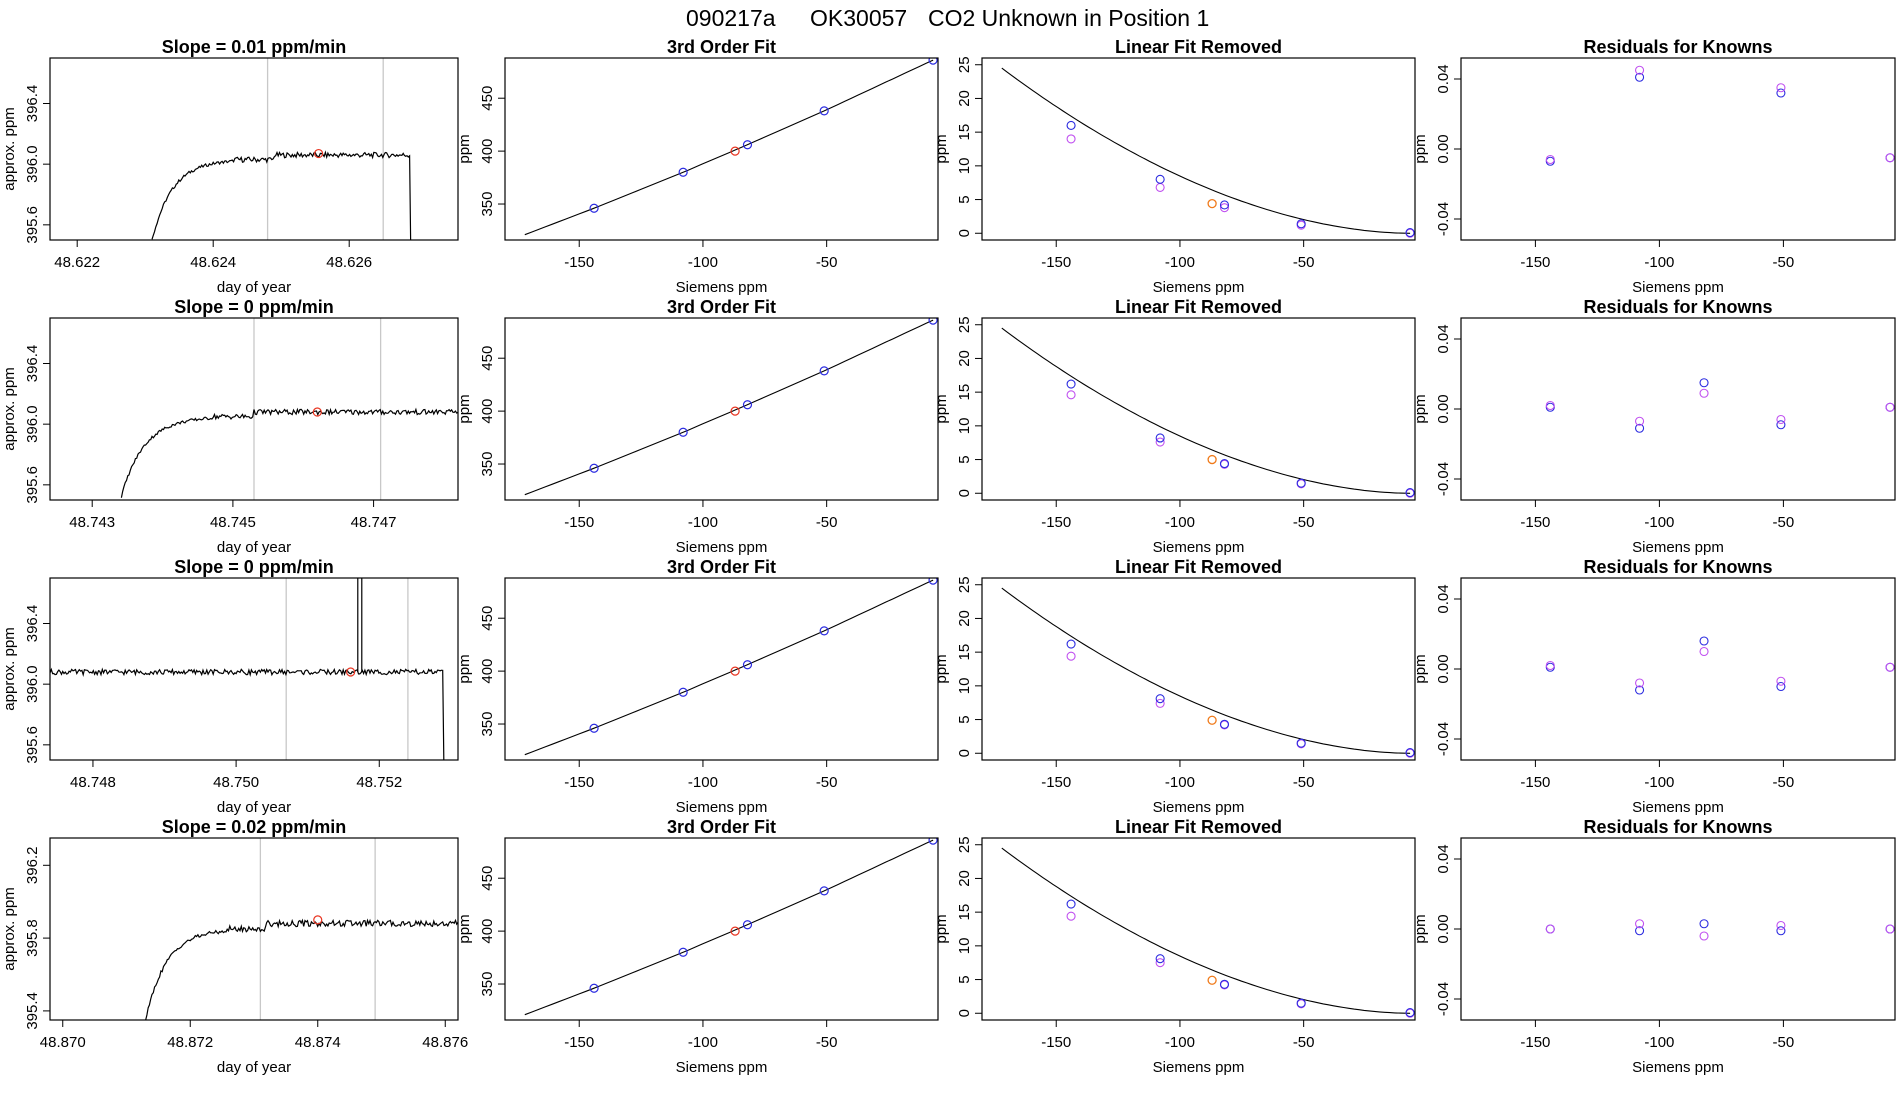 This screenshot has height=1100, width=1900. What do you see at coordinates (32, 866) in the screenshot?
I see `y-tick-label: 396.2` at bounding box center [32, 866].